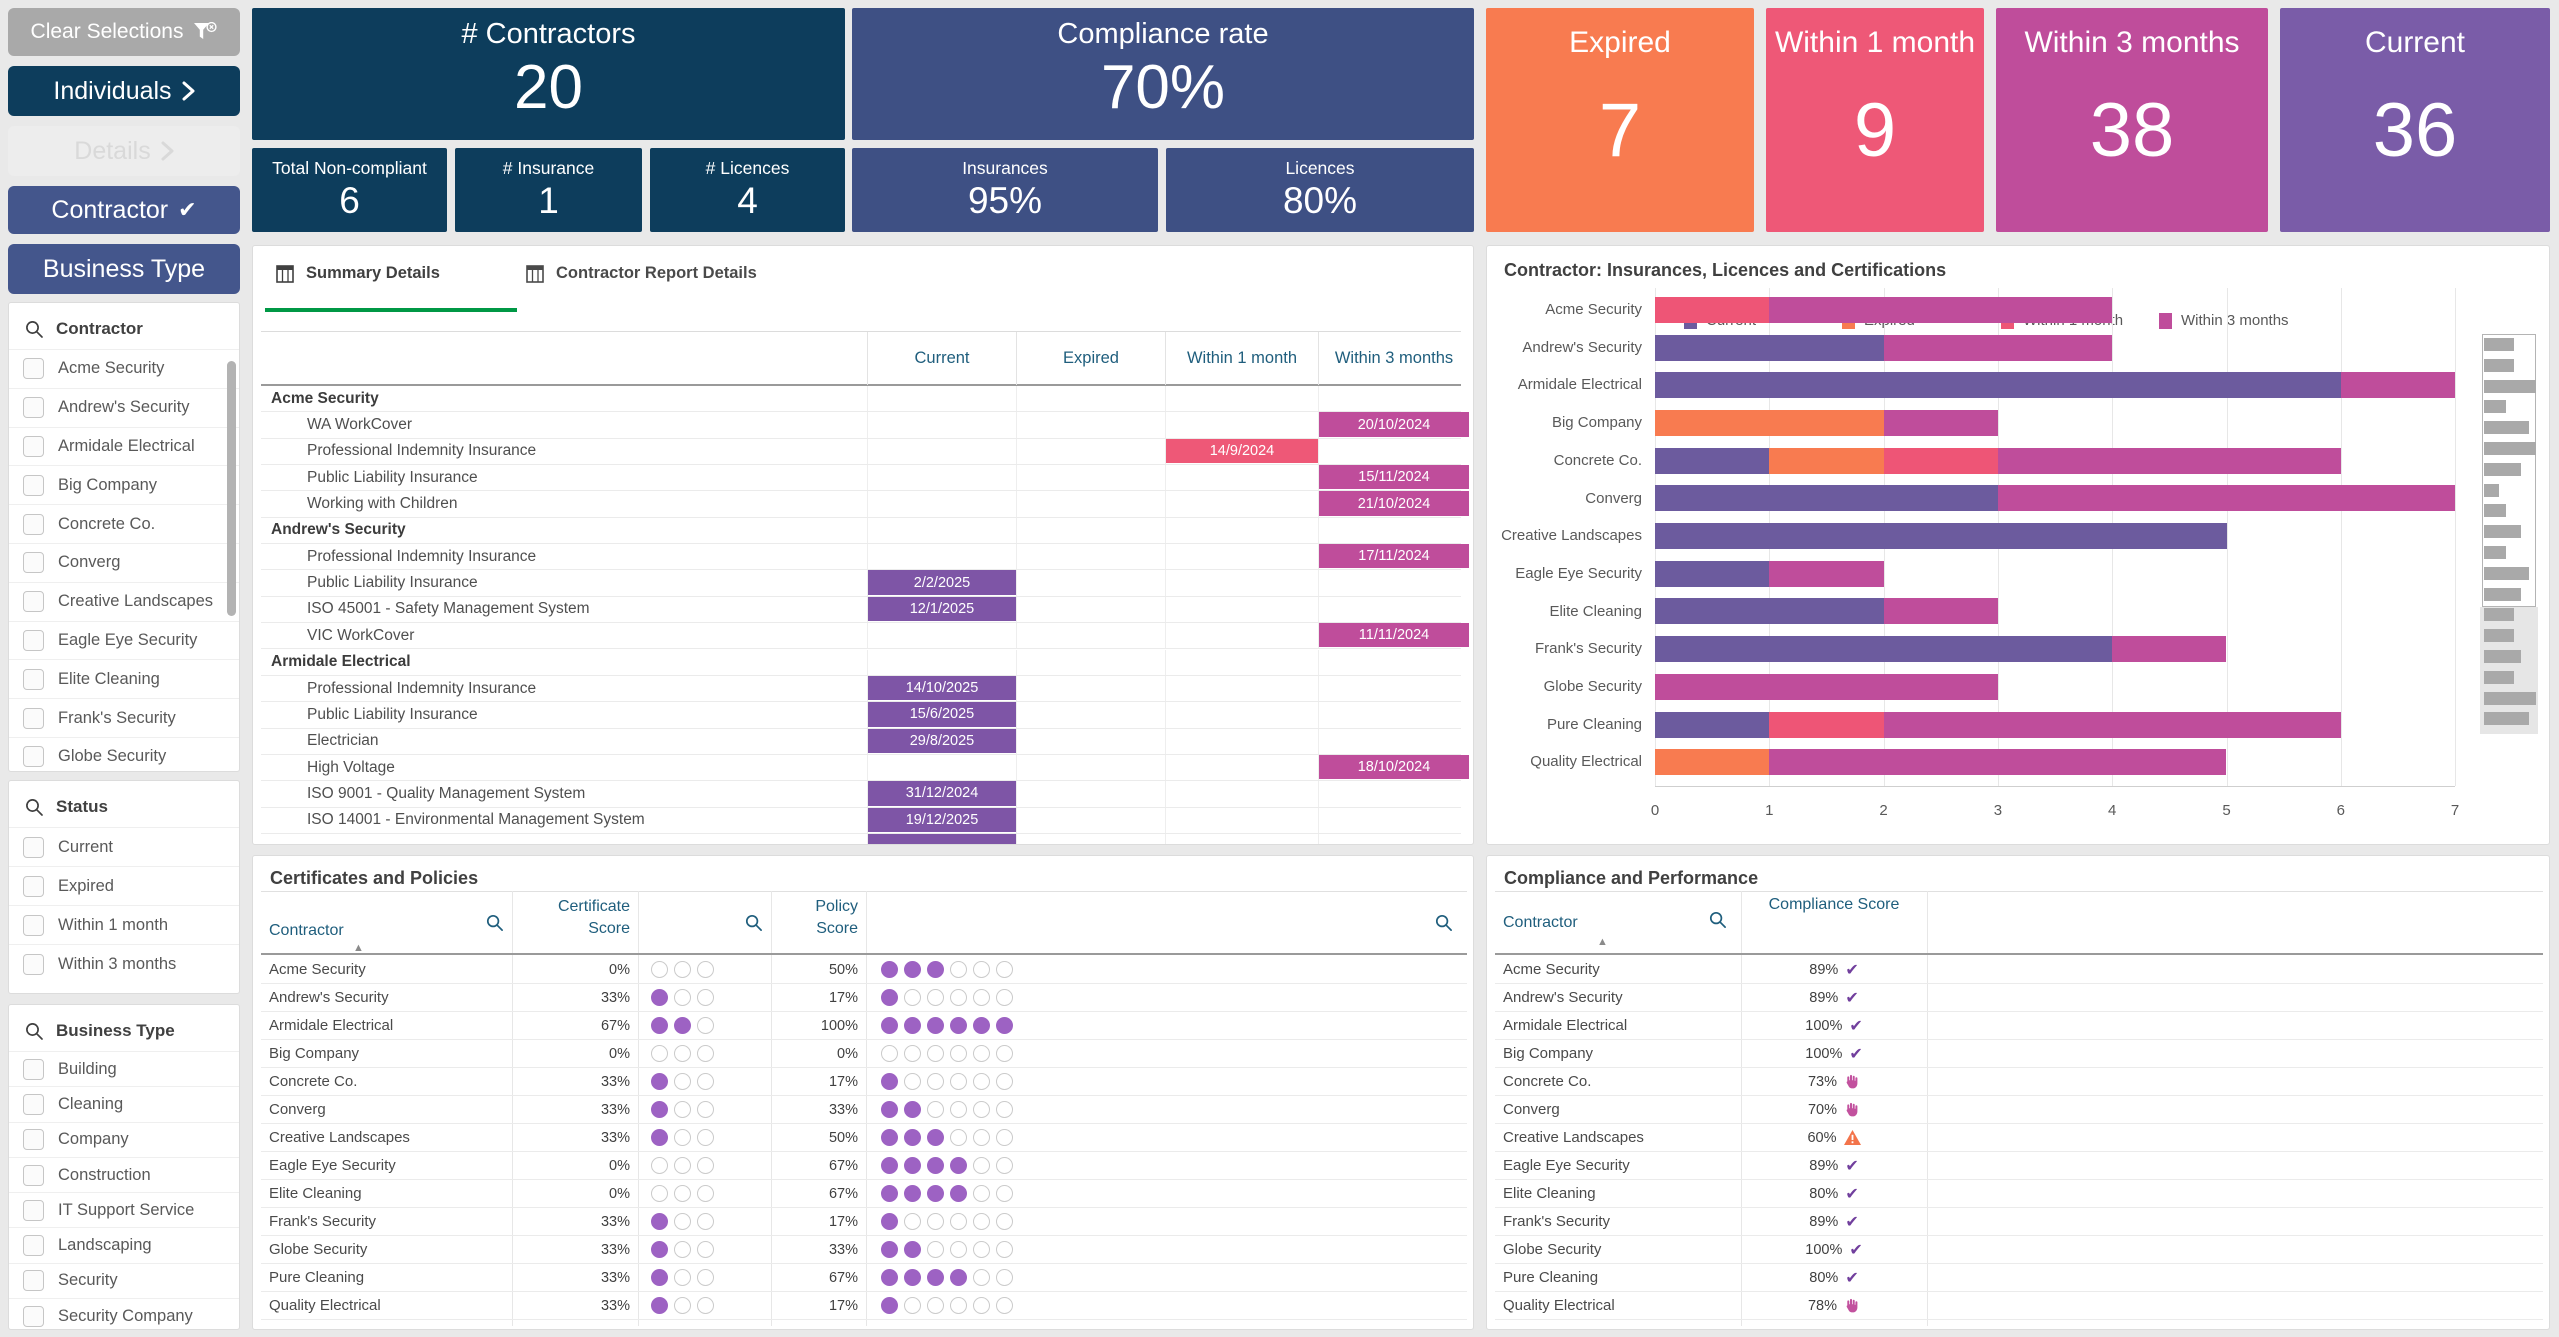  I want to click on table-row: Eagle Eye Security 89% ✔, so click(2019, 1166).